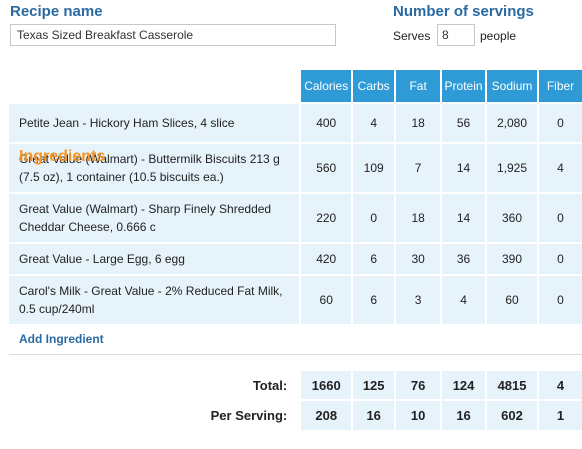 The image size is (582, 449). Describe the element at coordinates (326, 167) in the screenshot. I see `ingredient-calories: 560` at that location.